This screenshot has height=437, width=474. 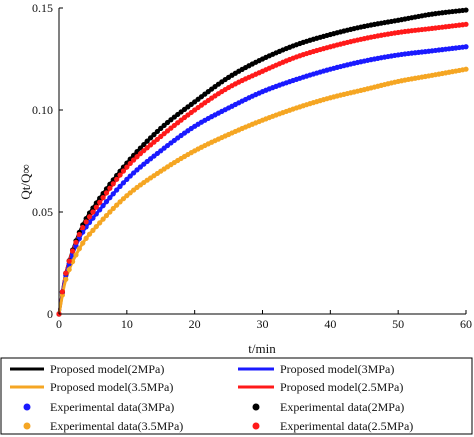 I want to click on legend-item: Experimental data(3MPa), so click(x=98, y=407).